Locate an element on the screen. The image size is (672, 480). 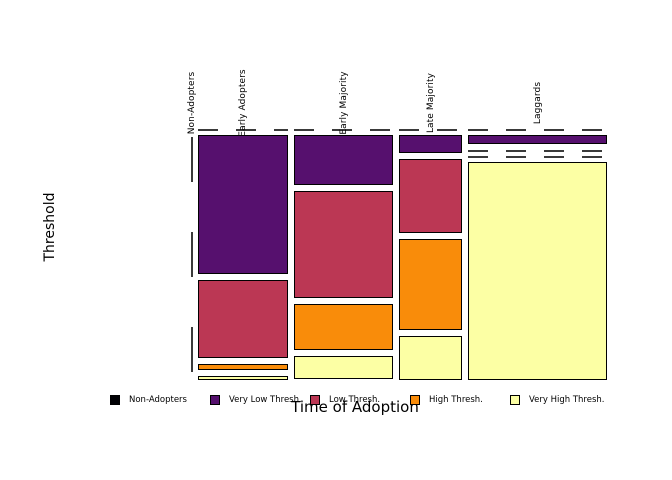
legend-item: High Thresh. is located at coordinates (446, 400).